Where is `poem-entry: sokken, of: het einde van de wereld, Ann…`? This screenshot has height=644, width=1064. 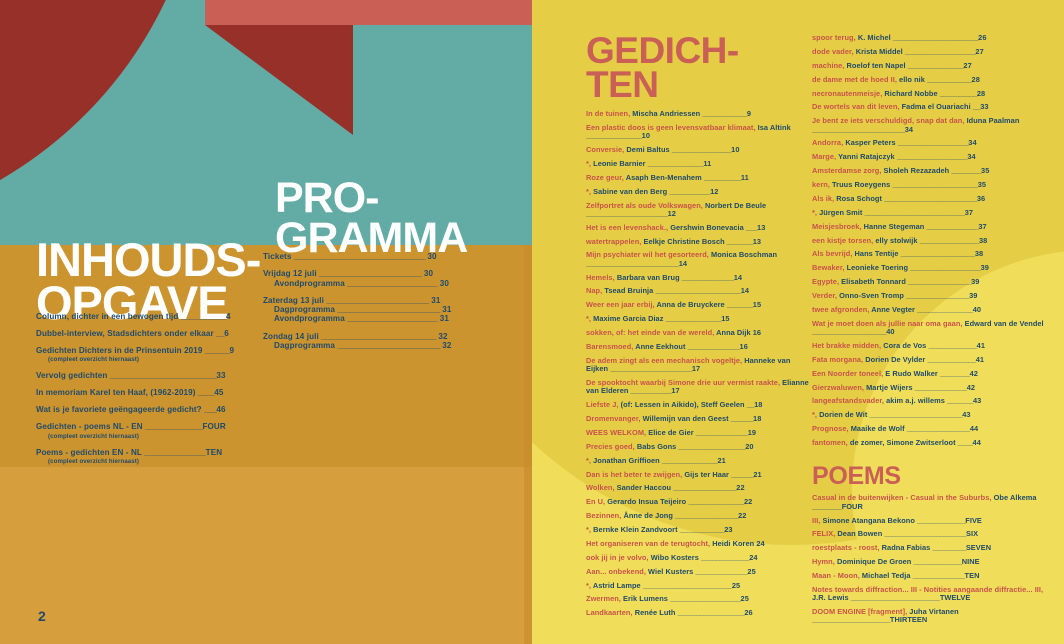 poem-entry: sokken, of: het einde van de wereld, Ann… is located at coordinates (699, 332).